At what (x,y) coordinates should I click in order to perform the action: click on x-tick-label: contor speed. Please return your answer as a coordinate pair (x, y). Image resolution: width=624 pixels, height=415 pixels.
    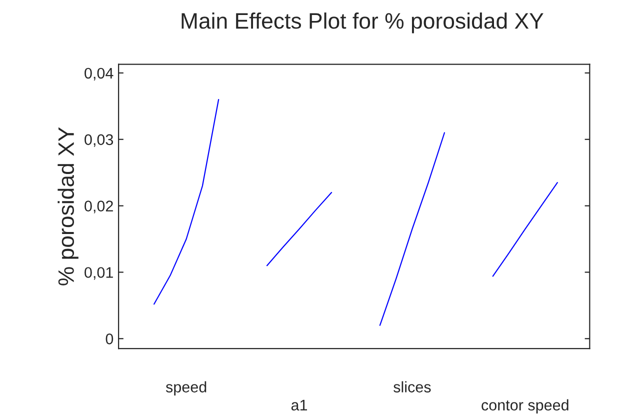
    Looking at the image, I should click on (525, 406).